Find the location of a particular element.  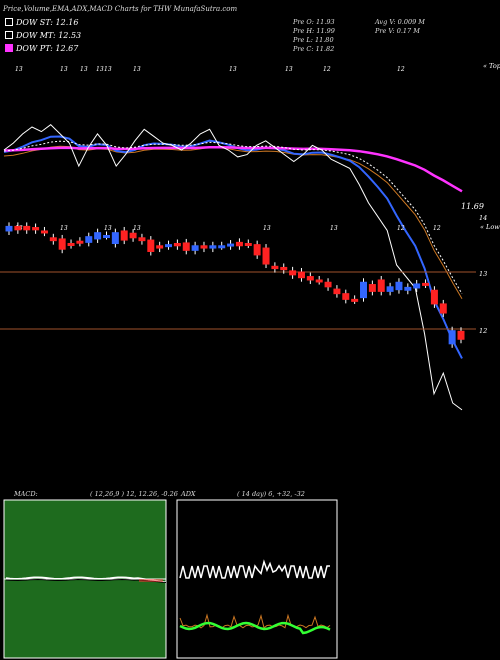

stat-close: Pre C: 11.82 is located at coordinates (314, 49).